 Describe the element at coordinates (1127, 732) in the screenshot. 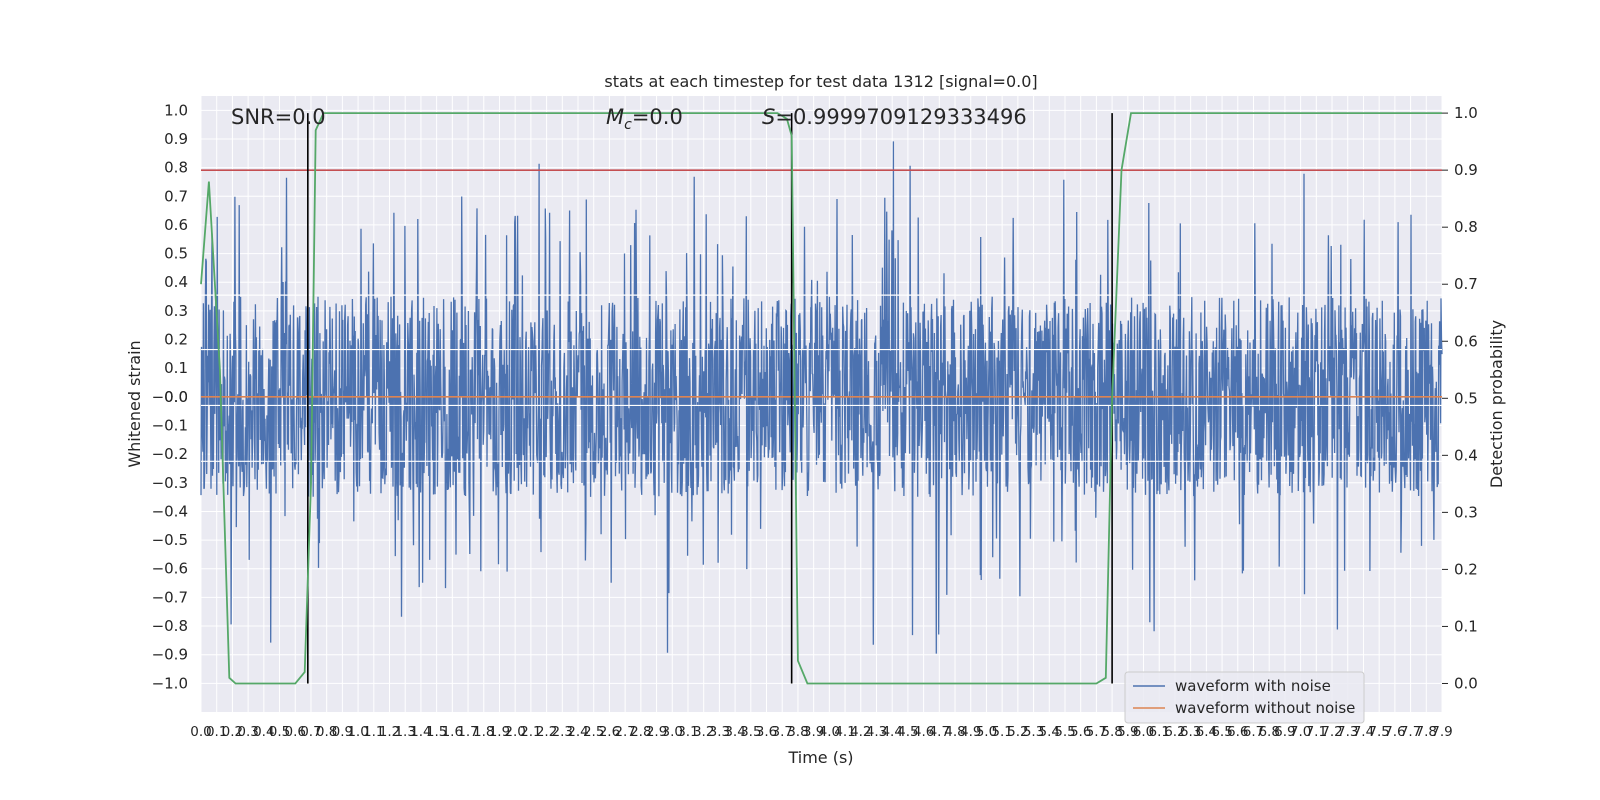

I see `x-tick-label: 5.9` at that location.